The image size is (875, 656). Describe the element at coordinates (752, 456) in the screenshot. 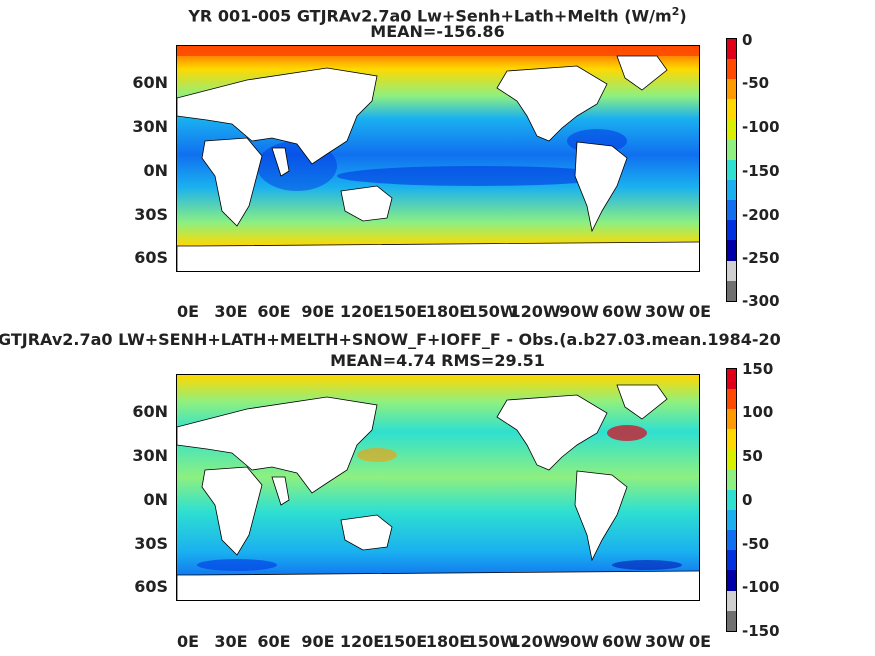

I see `panel2-colorbar-tick: 50` at that location.